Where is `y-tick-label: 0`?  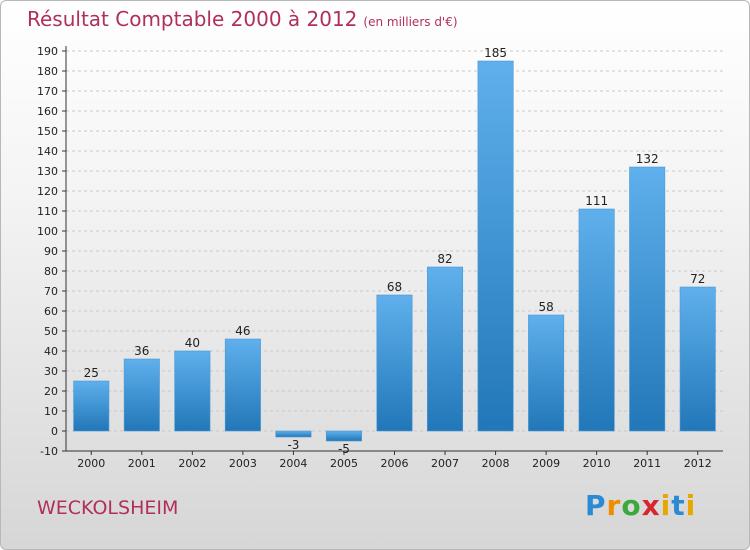 y-tick-label: 0 is located at coordinates (54, 431).